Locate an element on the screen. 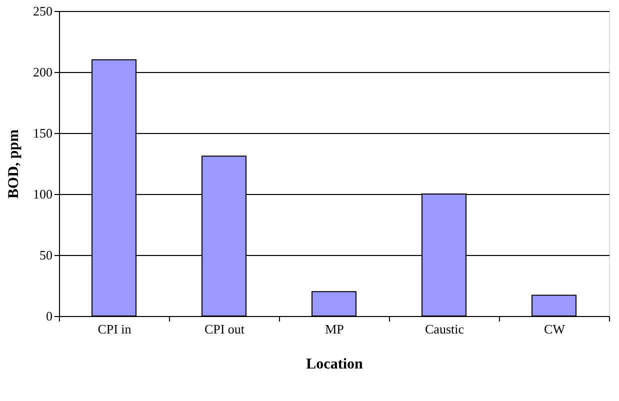 The height and width of the screenshot is (401, 619). x-tick-label: CW is located at coordinates (555, 329).